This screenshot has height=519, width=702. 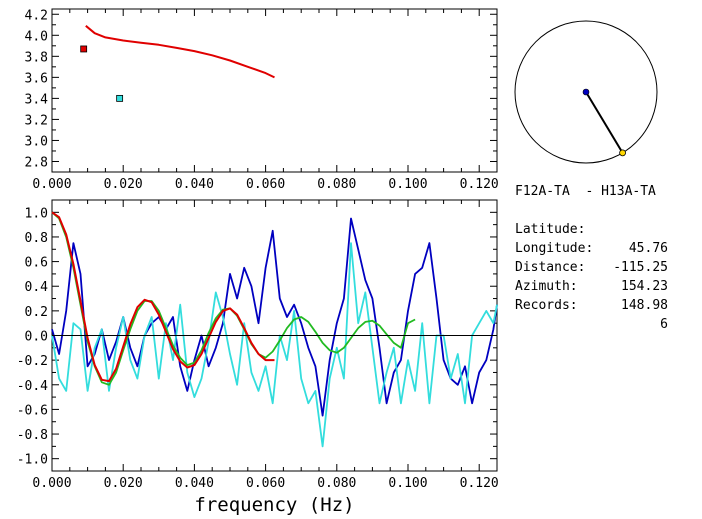 What do you see at coordinates (546, 286) in the screenshot?
I see `azimuth-label: Azimuth:` at bounding box center [546, 286].